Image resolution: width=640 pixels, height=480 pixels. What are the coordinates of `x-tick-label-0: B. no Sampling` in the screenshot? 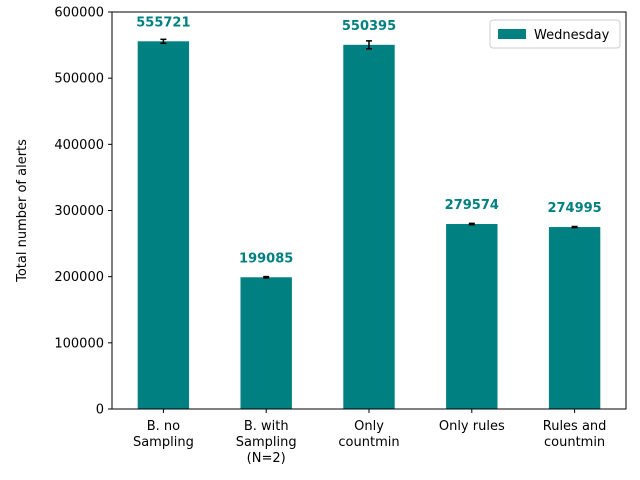 It's located at (163, 434).